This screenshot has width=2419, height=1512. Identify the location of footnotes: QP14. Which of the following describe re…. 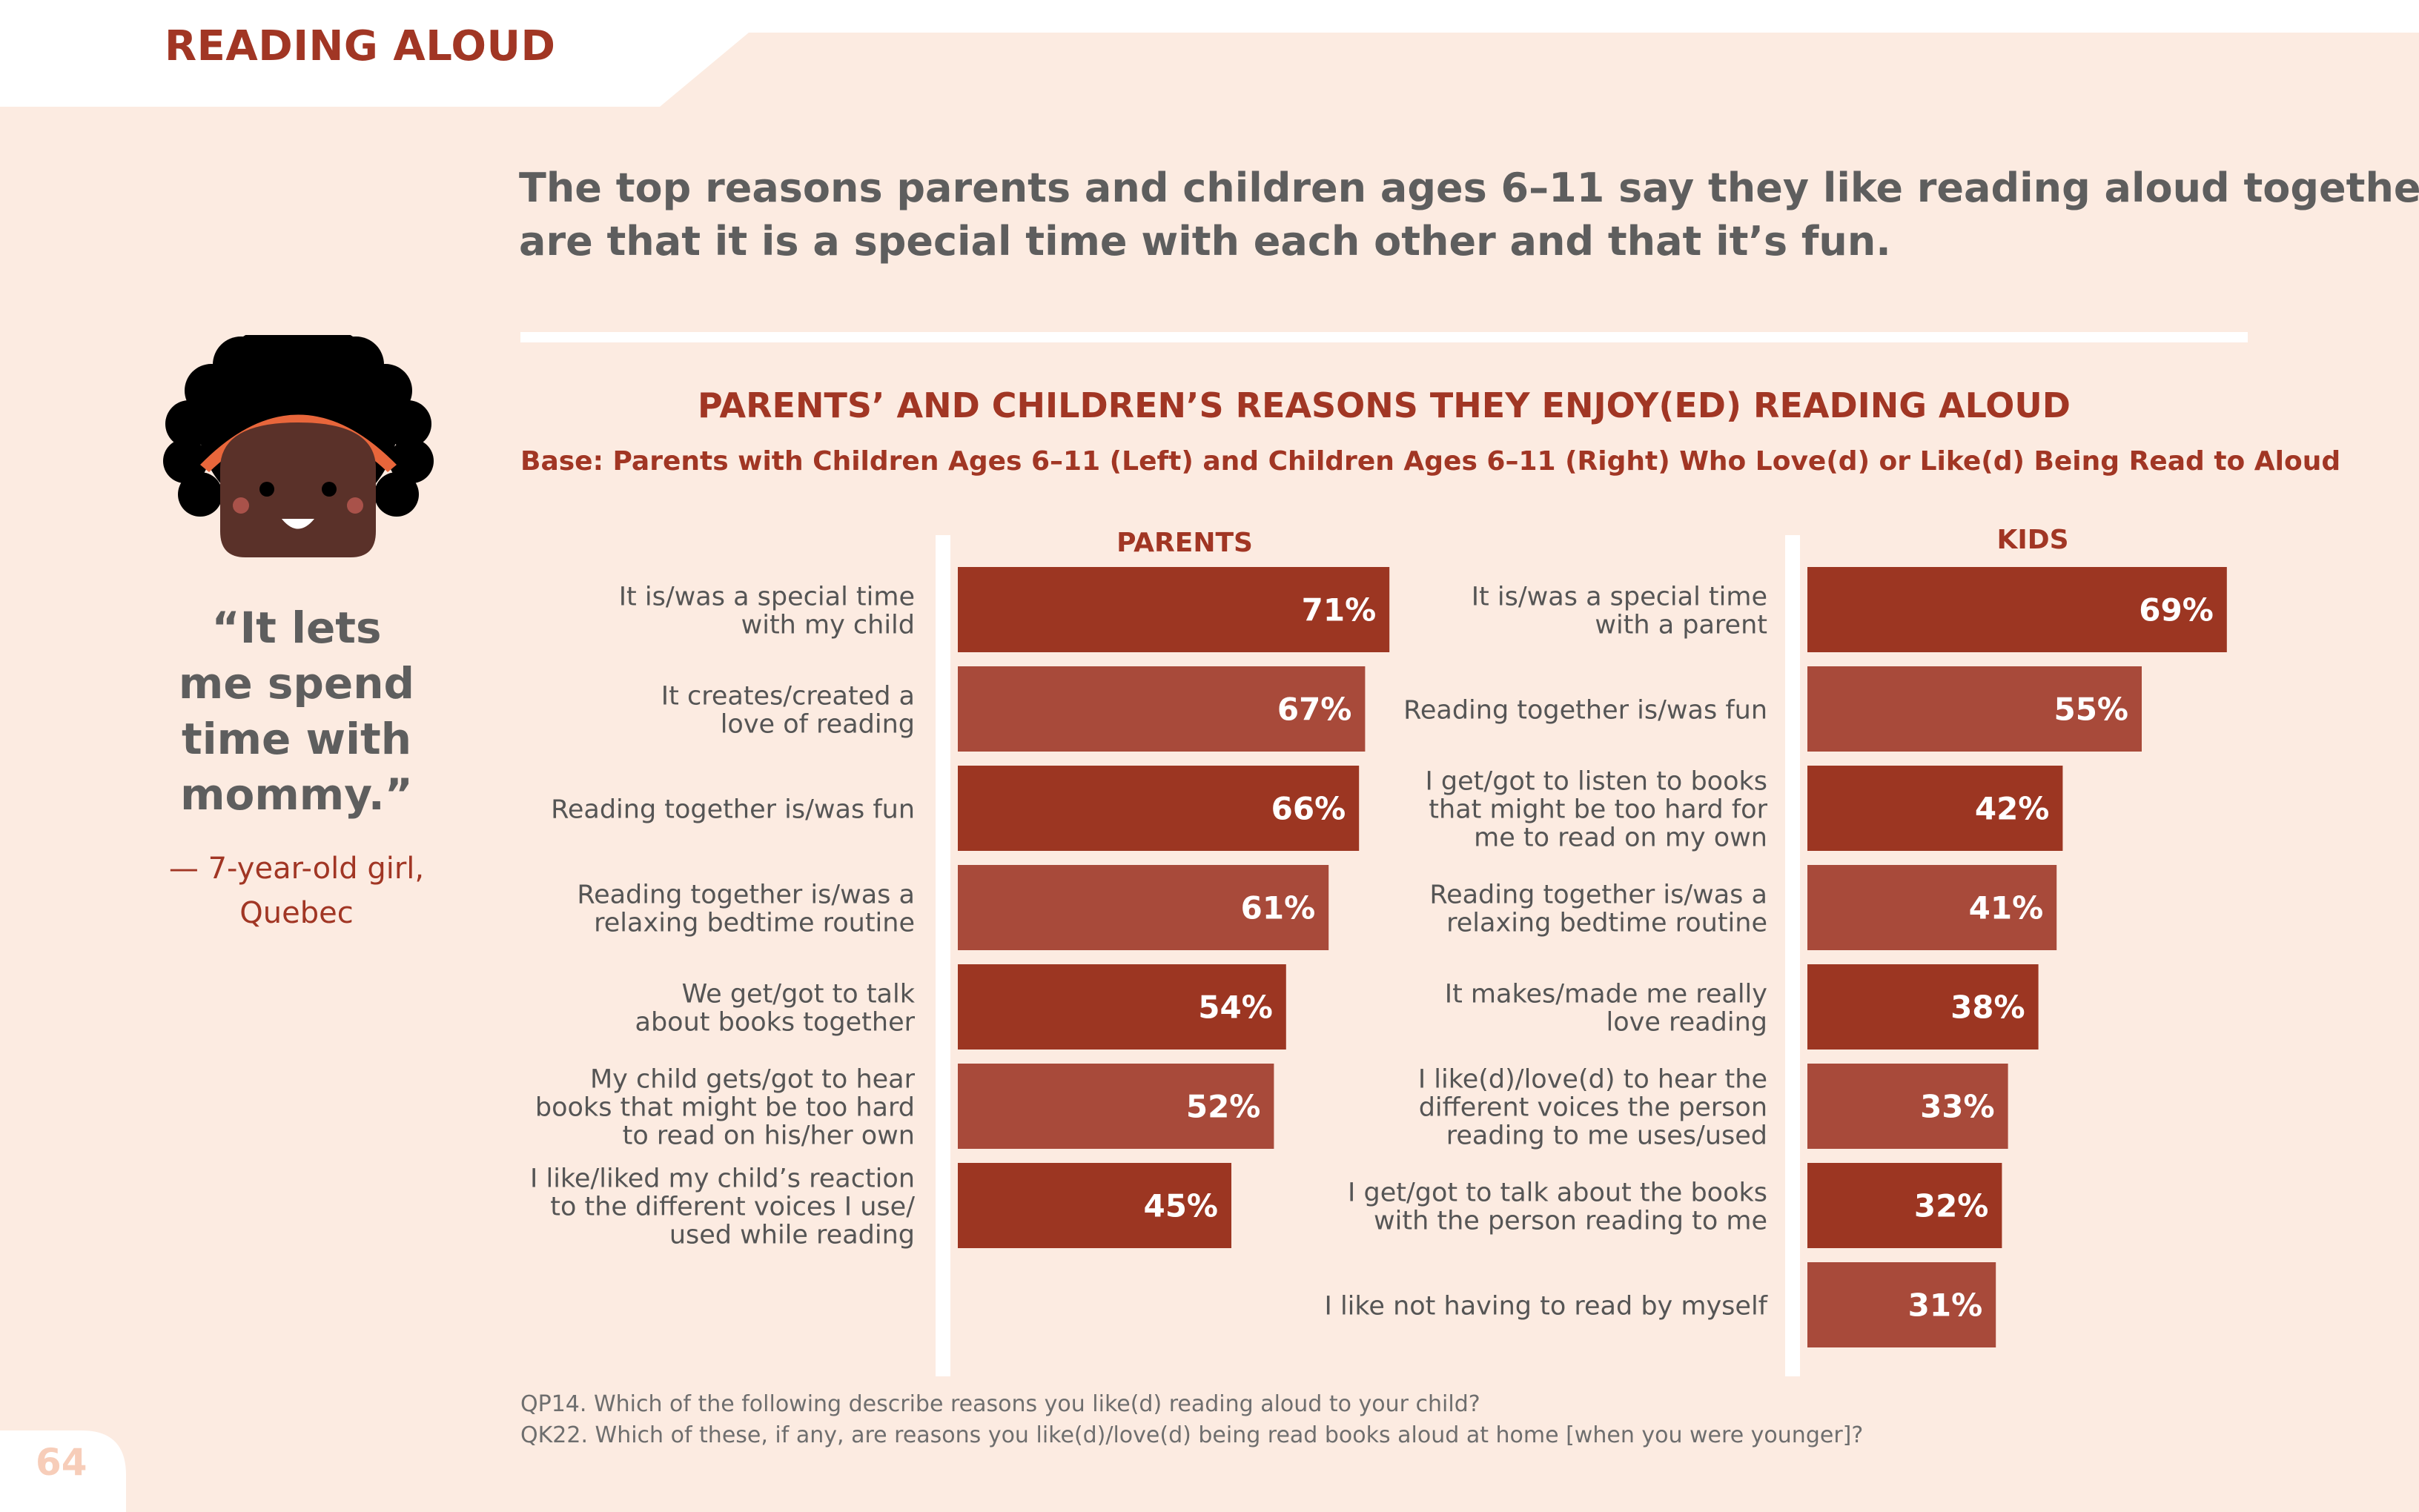
(1191, 1420).